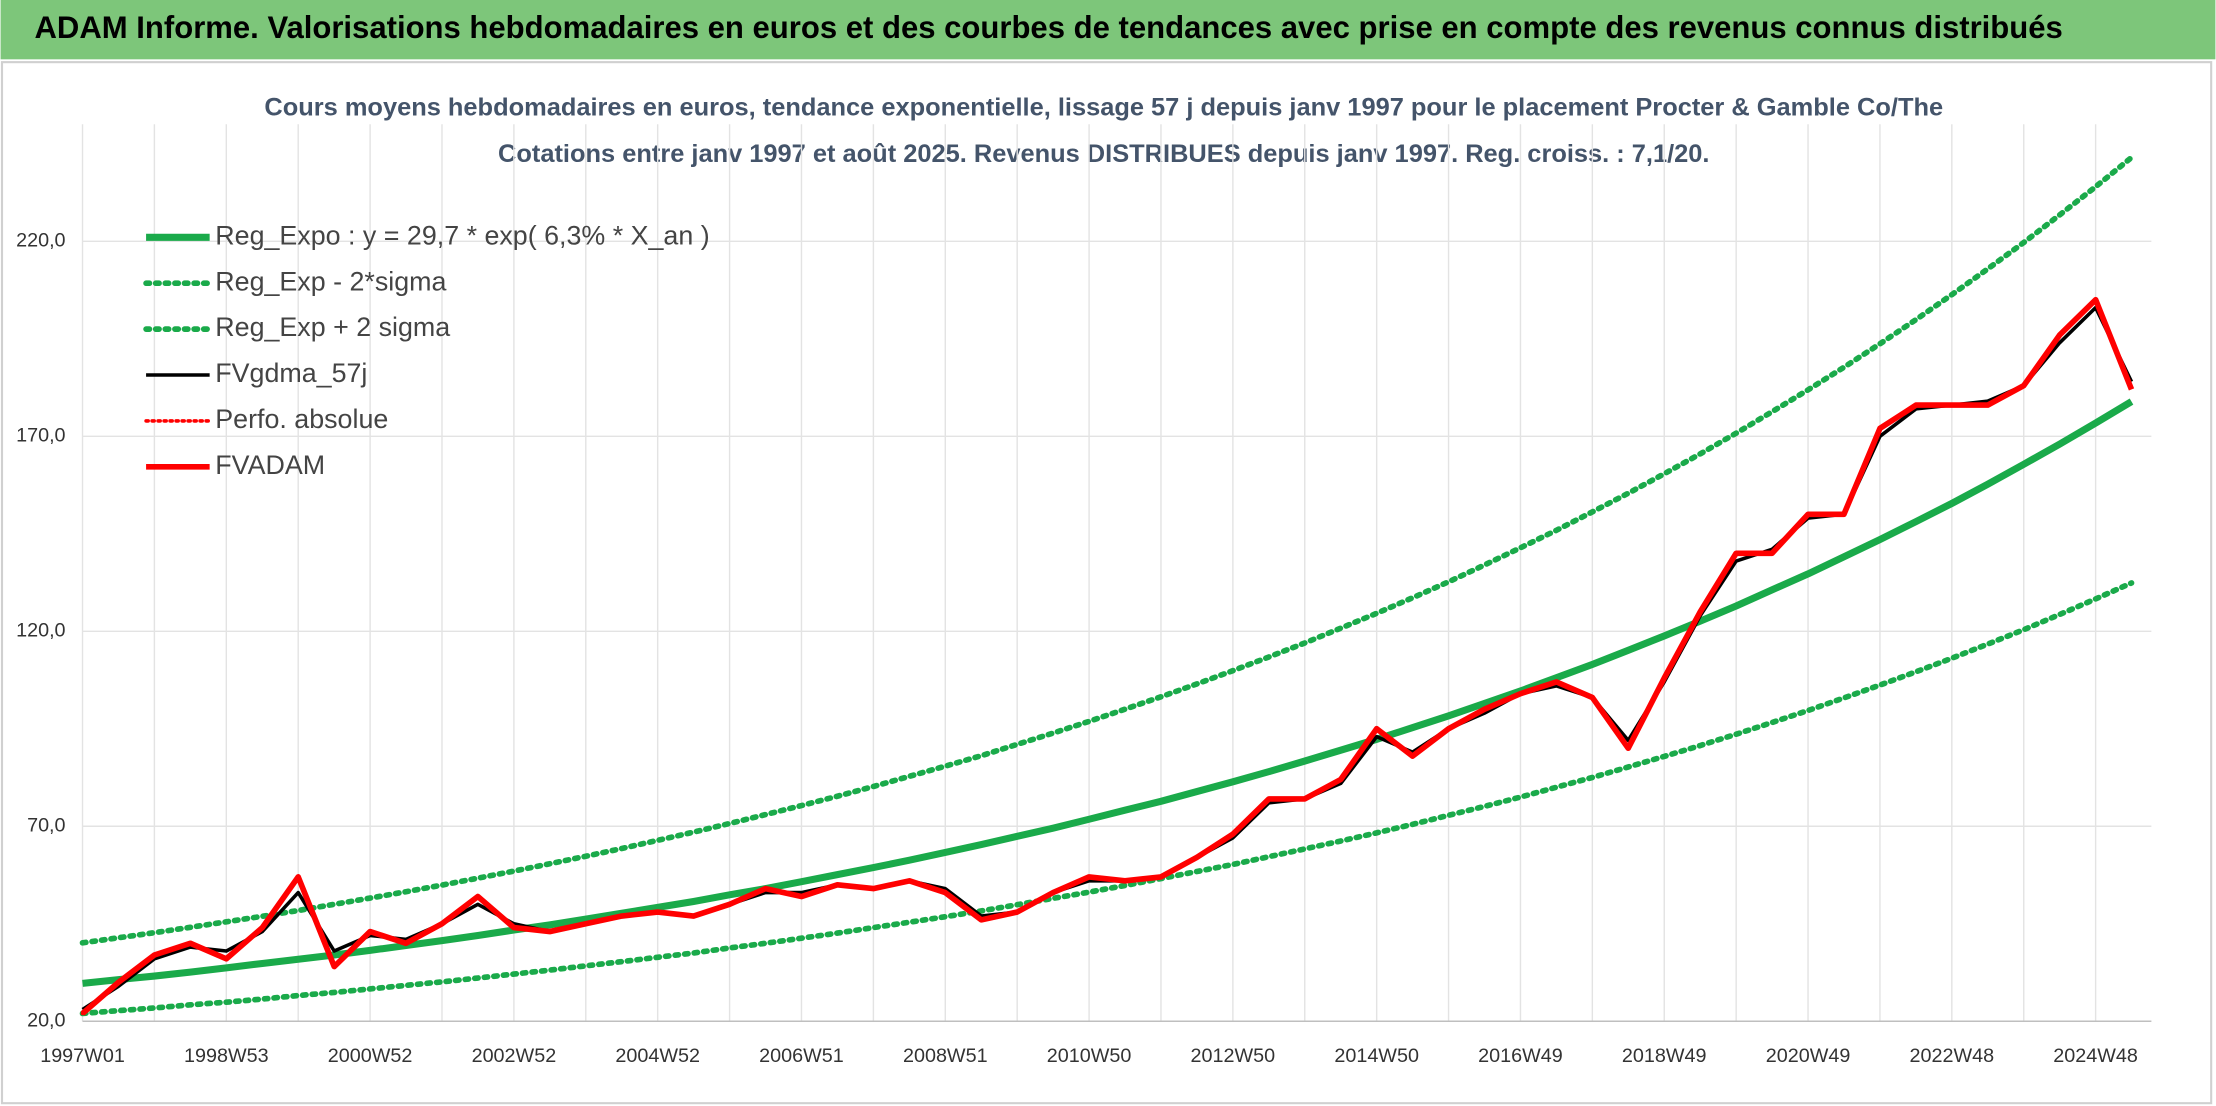 Image resolution: width=2216 pixels, height=1106 pixels. What do you see at coordinates (40, 630) in the screenshot?
I see `y-tick-label: 120,0` at bounding box center [40, 630].